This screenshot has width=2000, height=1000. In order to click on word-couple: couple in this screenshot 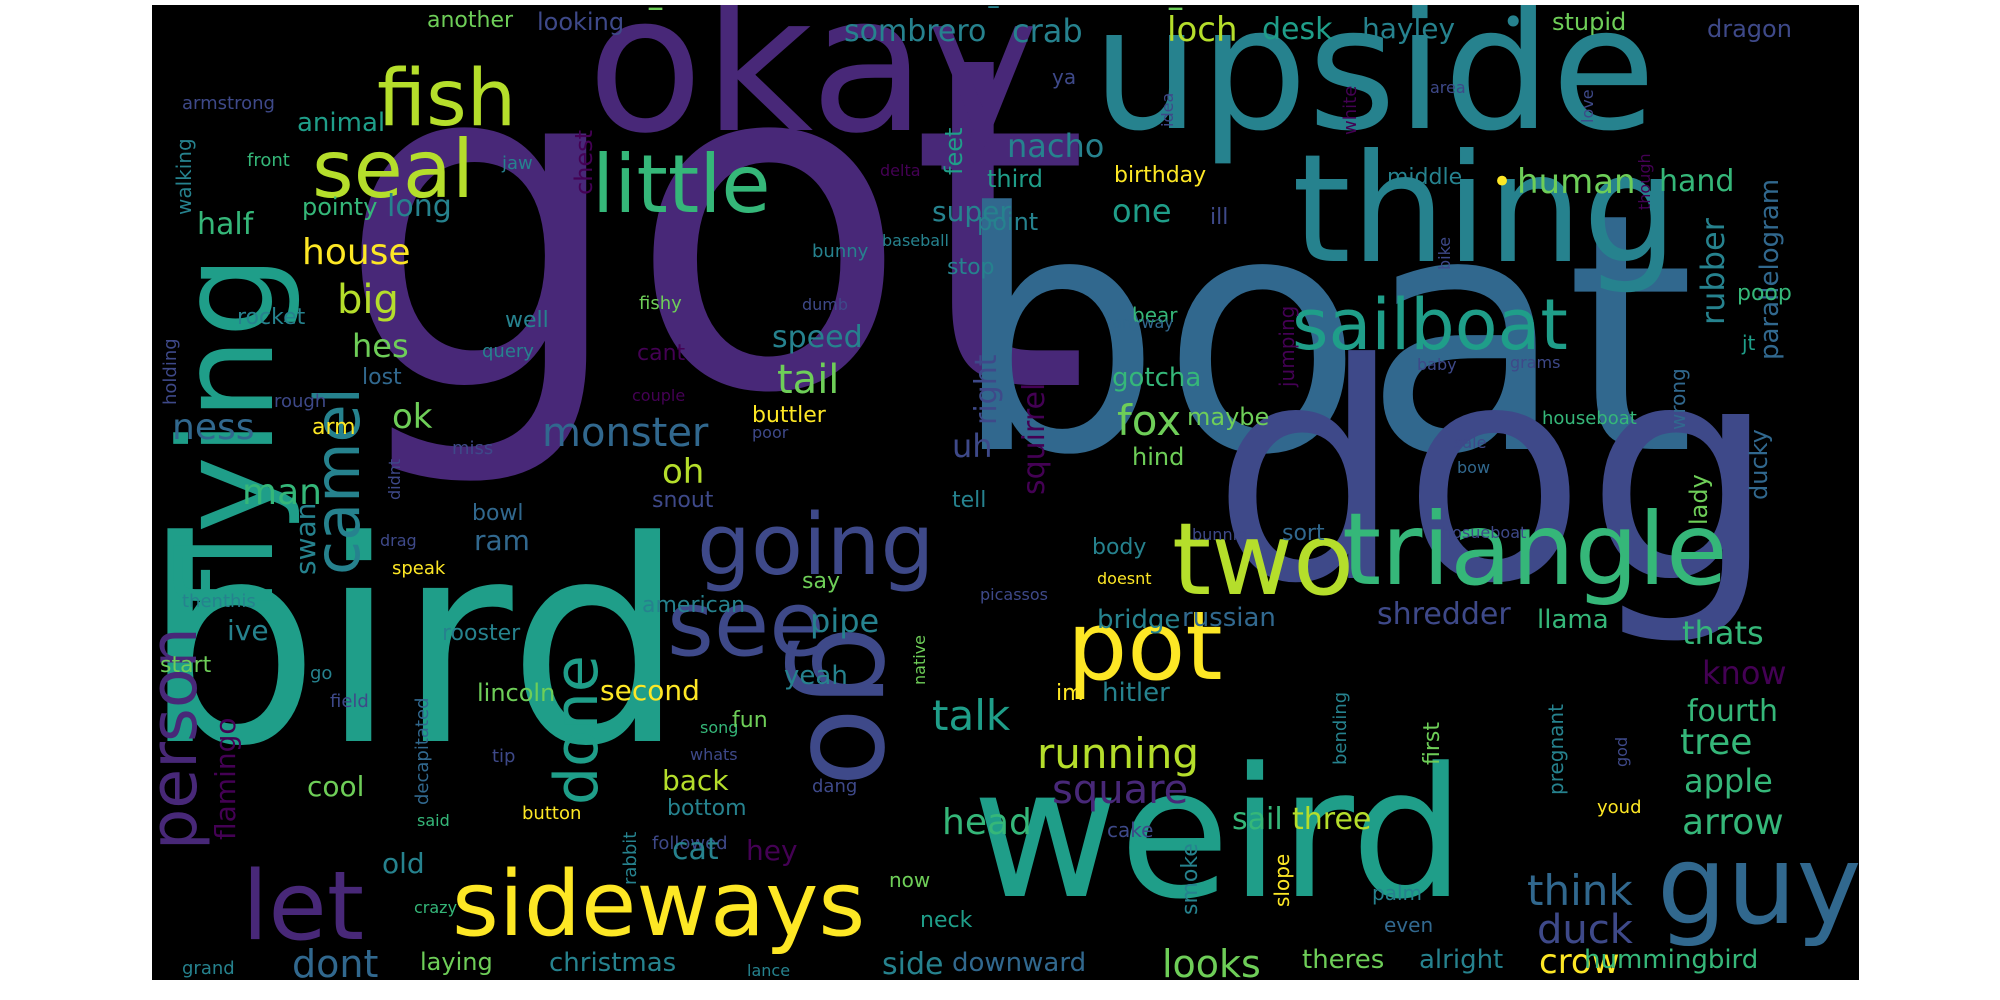, I will do `click(659, 395)`.